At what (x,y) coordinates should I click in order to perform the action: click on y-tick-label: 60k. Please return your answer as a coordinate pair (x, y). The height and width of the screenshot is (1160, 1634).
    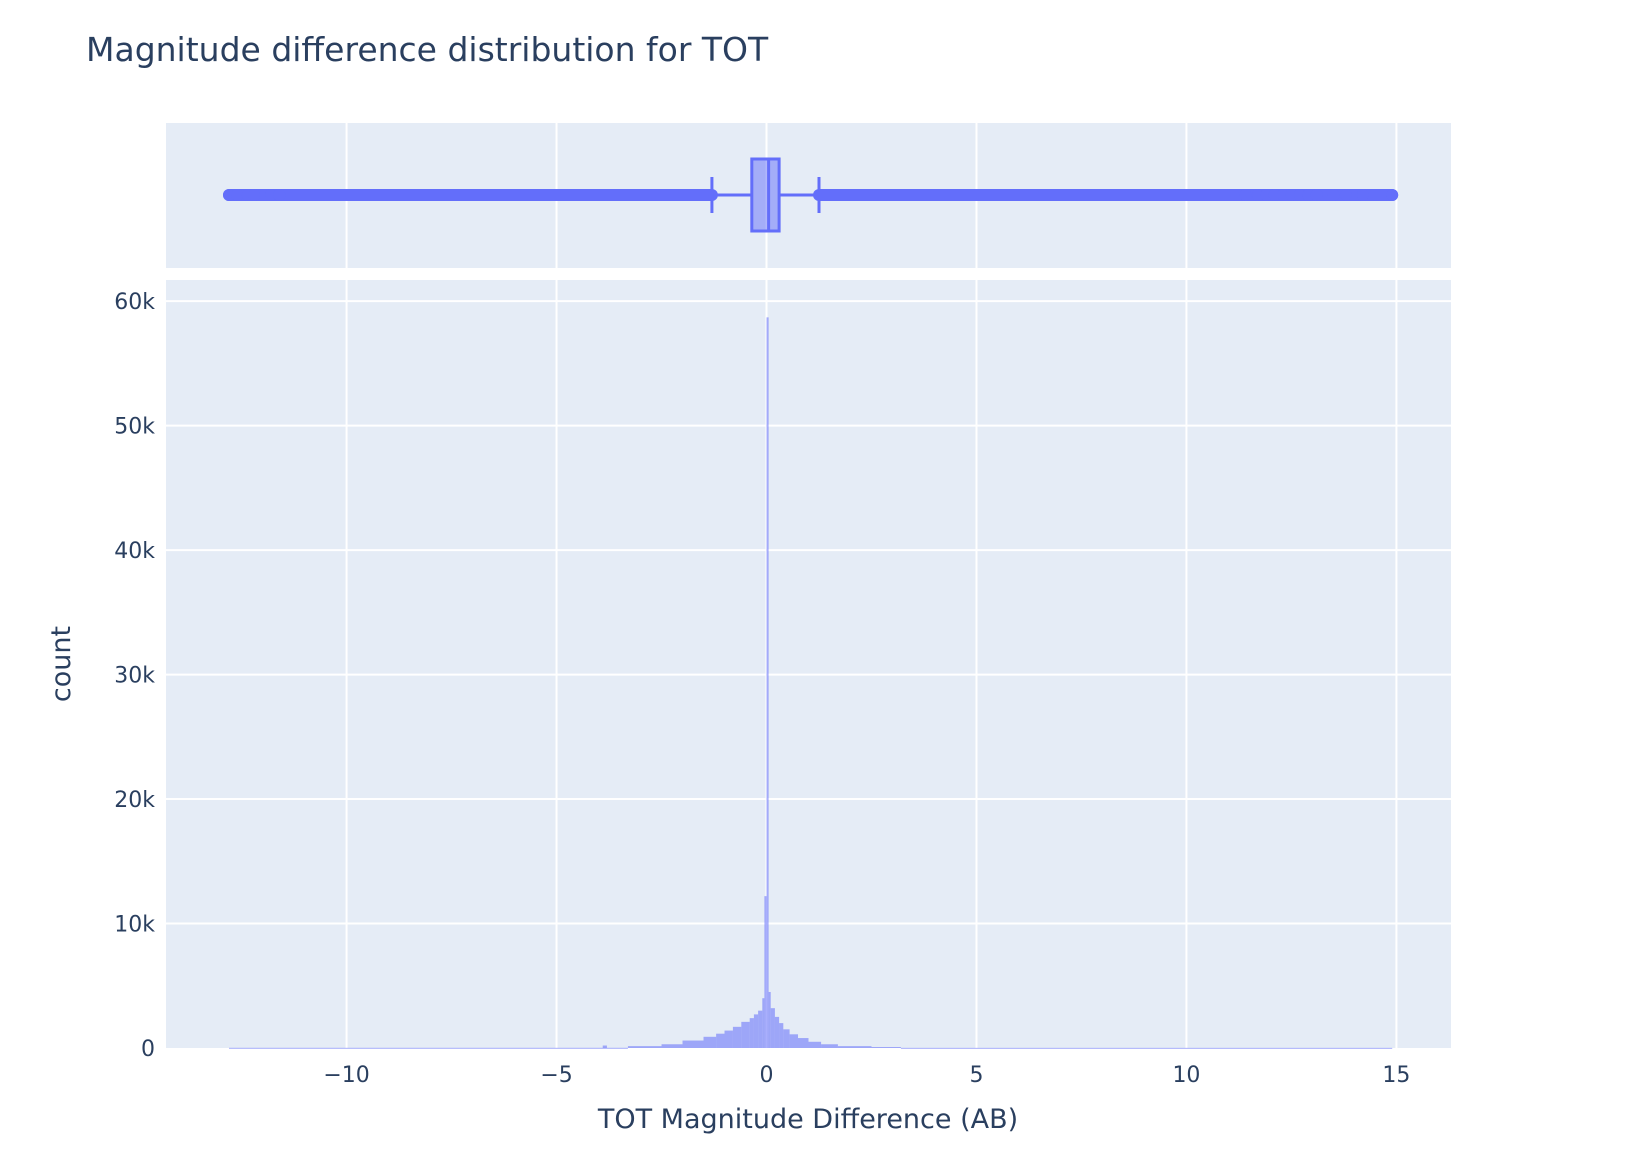
    Looking at the image, I should click on (134, 302).